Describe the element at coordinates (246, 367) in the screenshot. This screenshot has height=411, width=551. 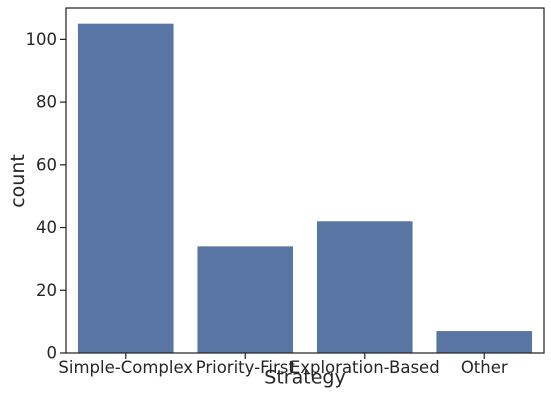
I see `x-tick-label: Priority-First` at that location.